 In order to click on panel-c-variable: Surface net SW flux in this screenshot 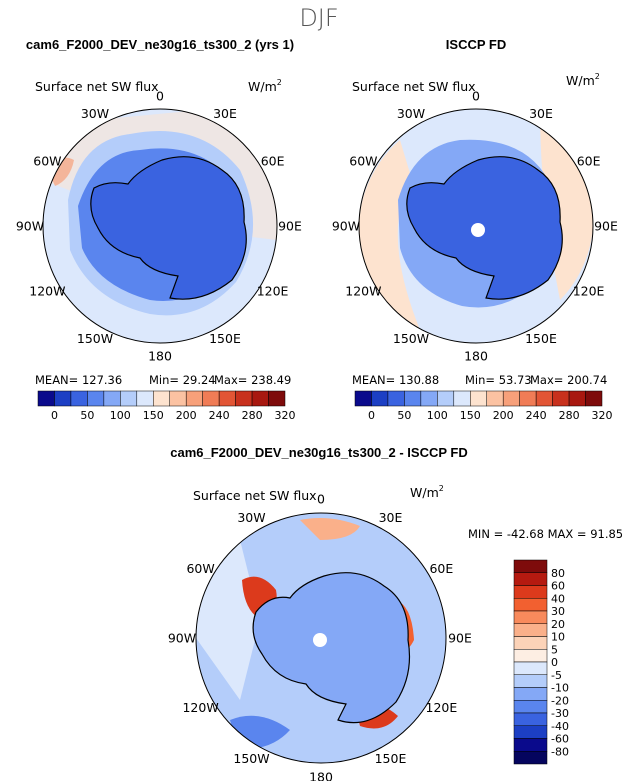, I will do `click(255, 495)`.